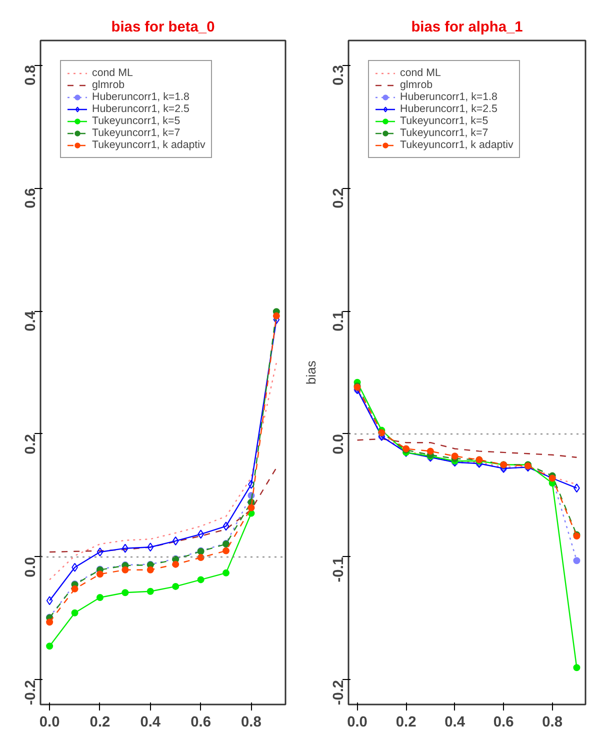 The width and height of the screenshot is (601, 744). I want to click on chart-title: bias for alpha_1, so click(467, 28).